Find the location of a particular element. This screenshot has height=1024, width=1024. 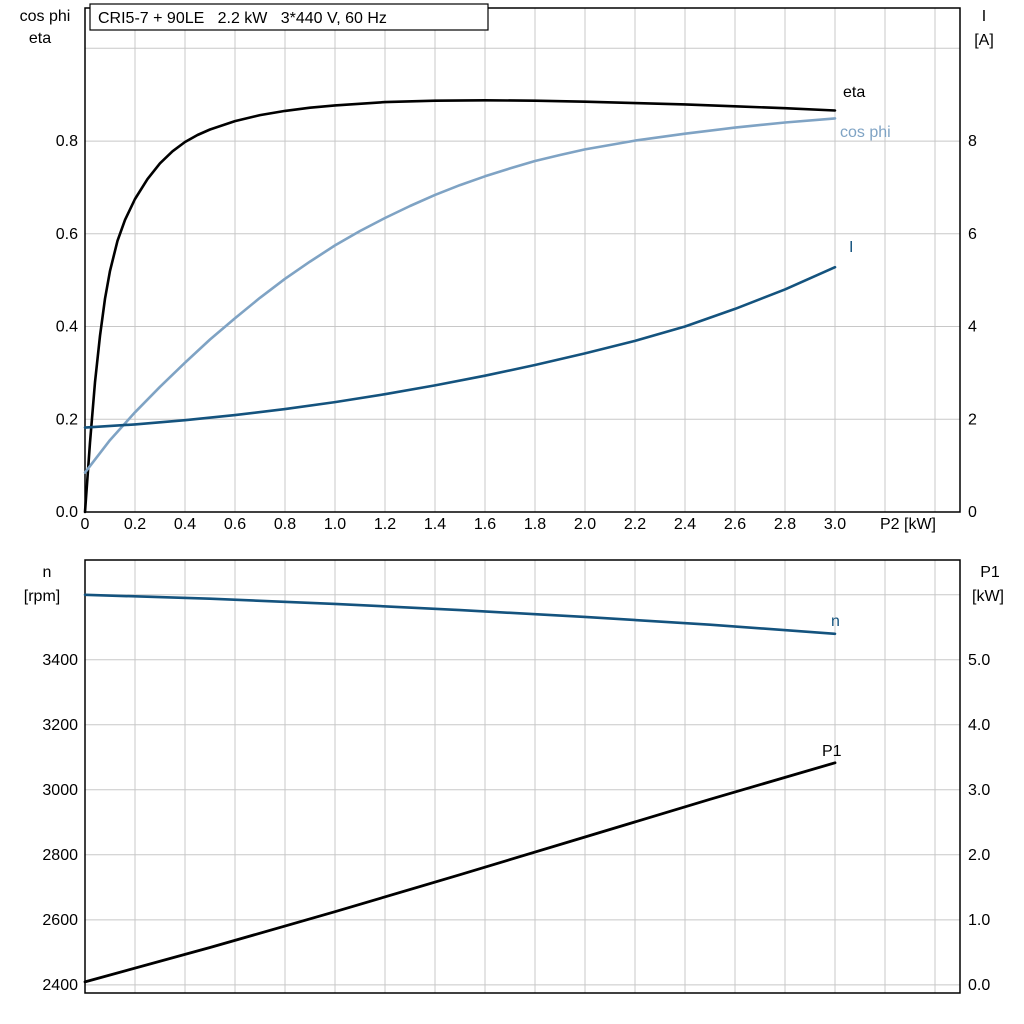

right-tick-label: 4 is located at coordinates (972, 327).